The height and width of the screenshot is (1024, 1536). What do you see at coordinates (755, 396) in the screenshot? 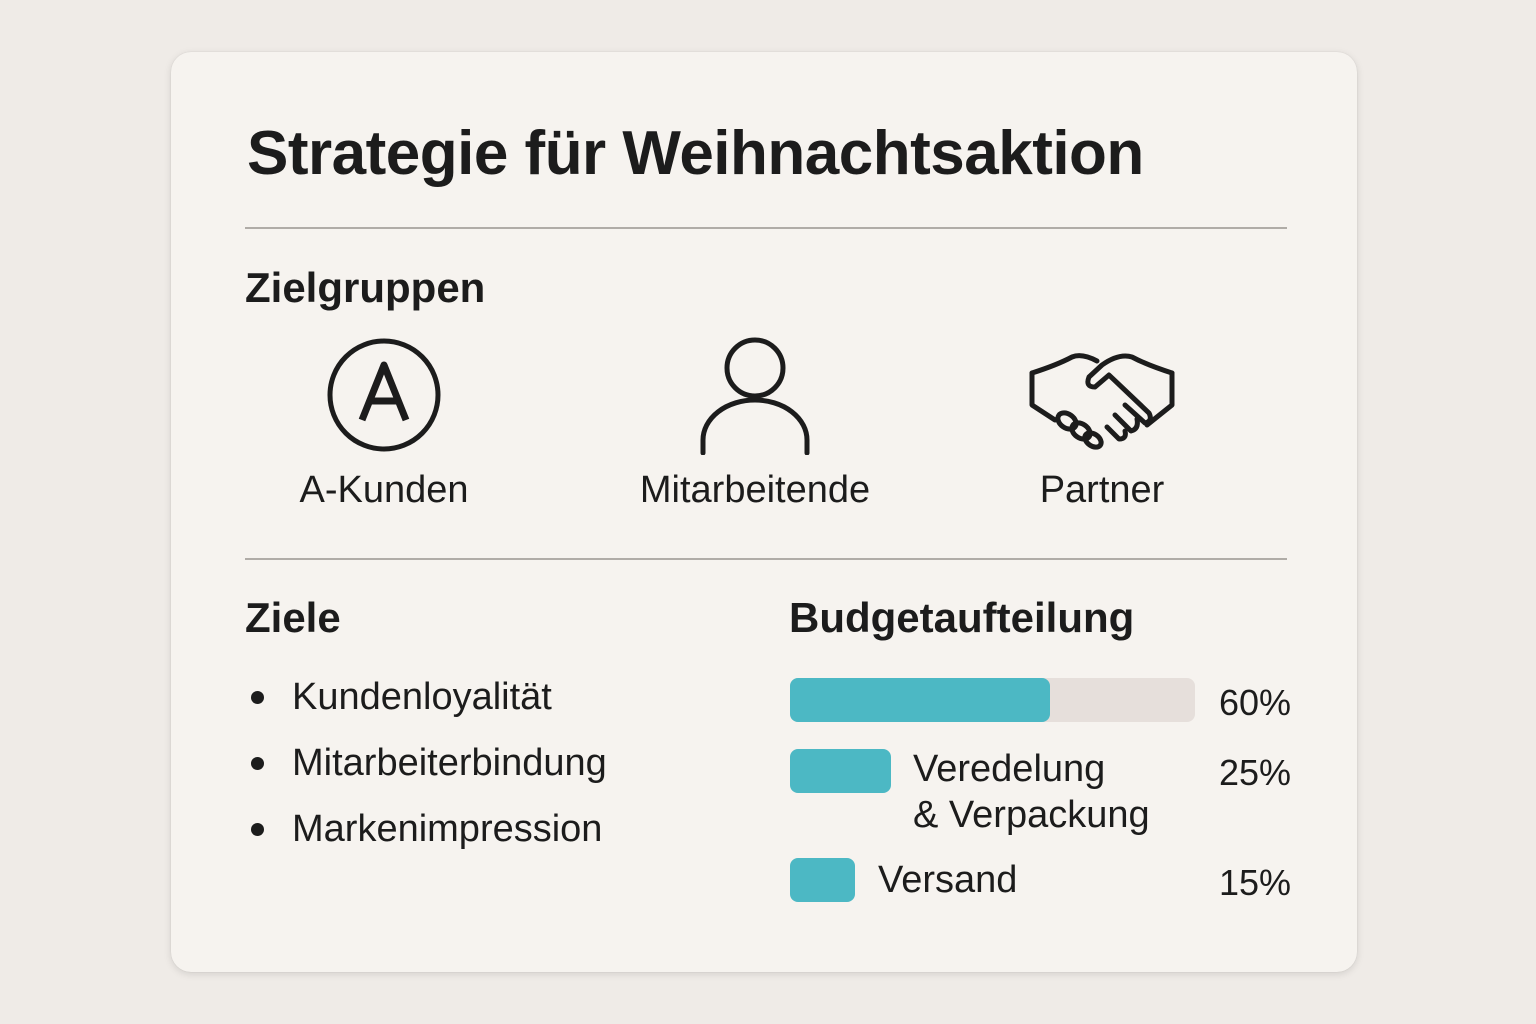
I see `person-icon` at bounding box center [755, 396].